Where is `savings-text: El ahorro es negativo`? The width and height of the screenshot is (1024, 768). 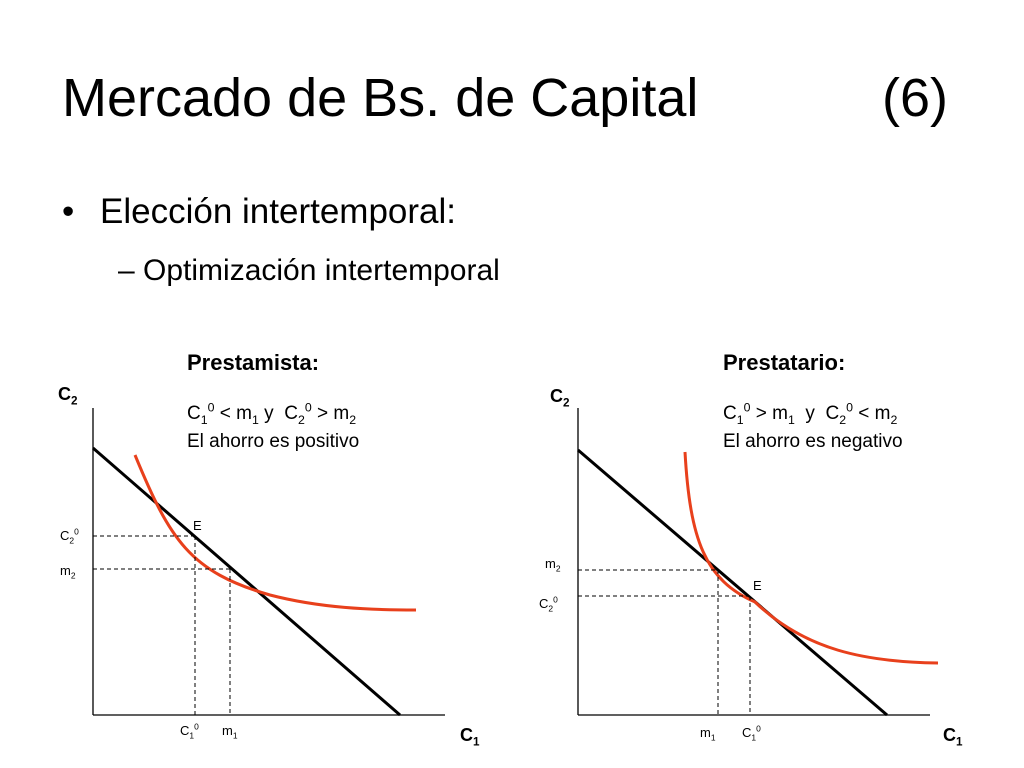
savings-text: El ahorro es negativo is located at coordinates (813, 441).